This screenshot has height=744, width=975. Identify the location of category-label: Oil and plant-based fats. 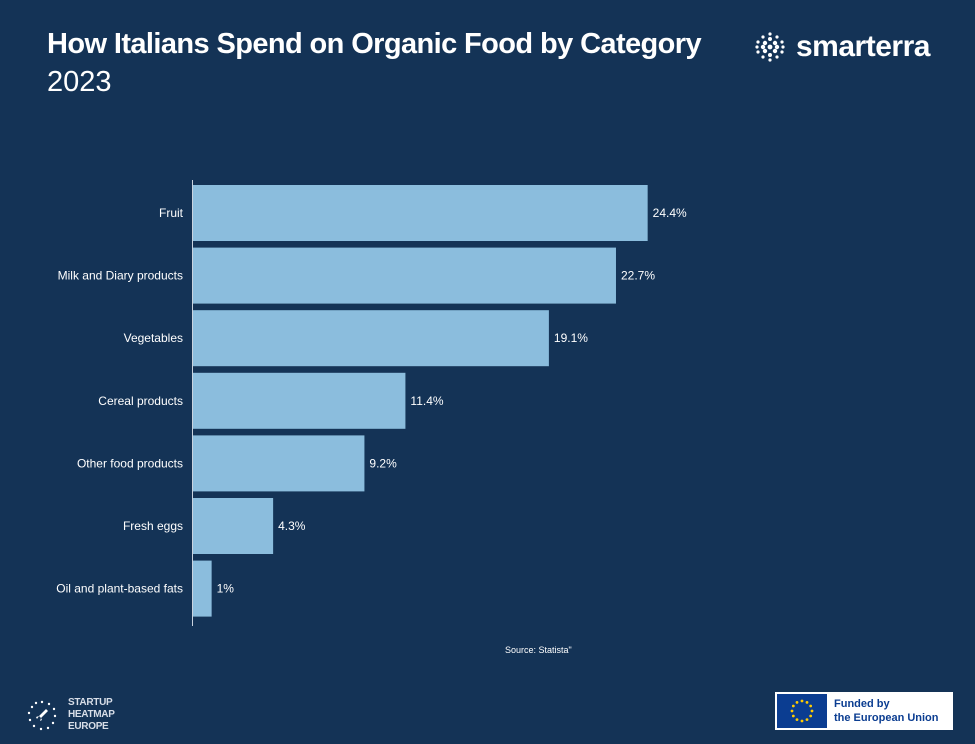
(119, 589).